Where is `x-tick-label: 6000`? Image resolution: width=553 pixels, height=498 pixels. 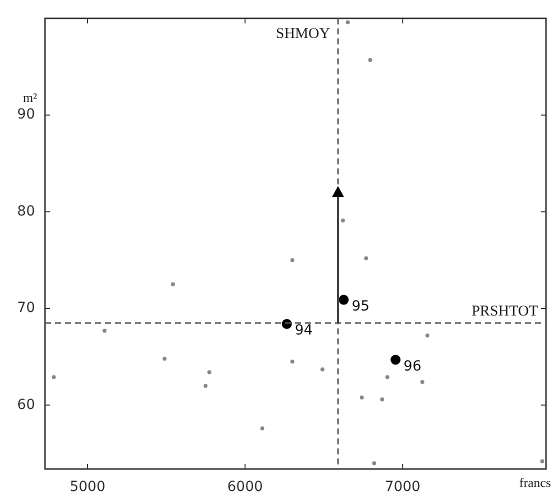 x-tick-label: 6000 is located at coordinates (245, 487).